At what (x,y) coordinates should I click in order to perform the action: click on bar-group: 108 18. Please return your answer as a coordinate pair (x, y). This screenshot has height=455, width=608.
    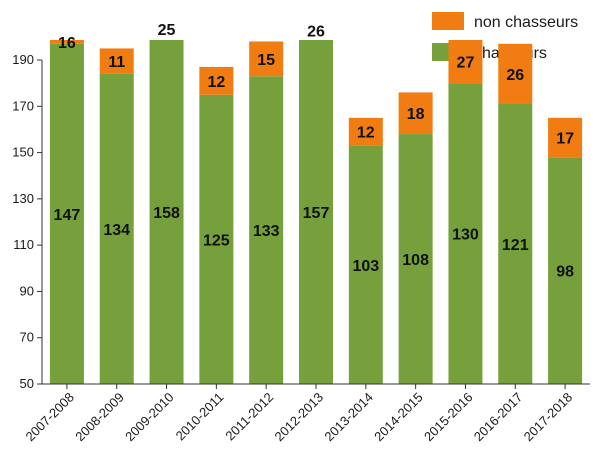
    Looking at the image, I should click on (415, 238).